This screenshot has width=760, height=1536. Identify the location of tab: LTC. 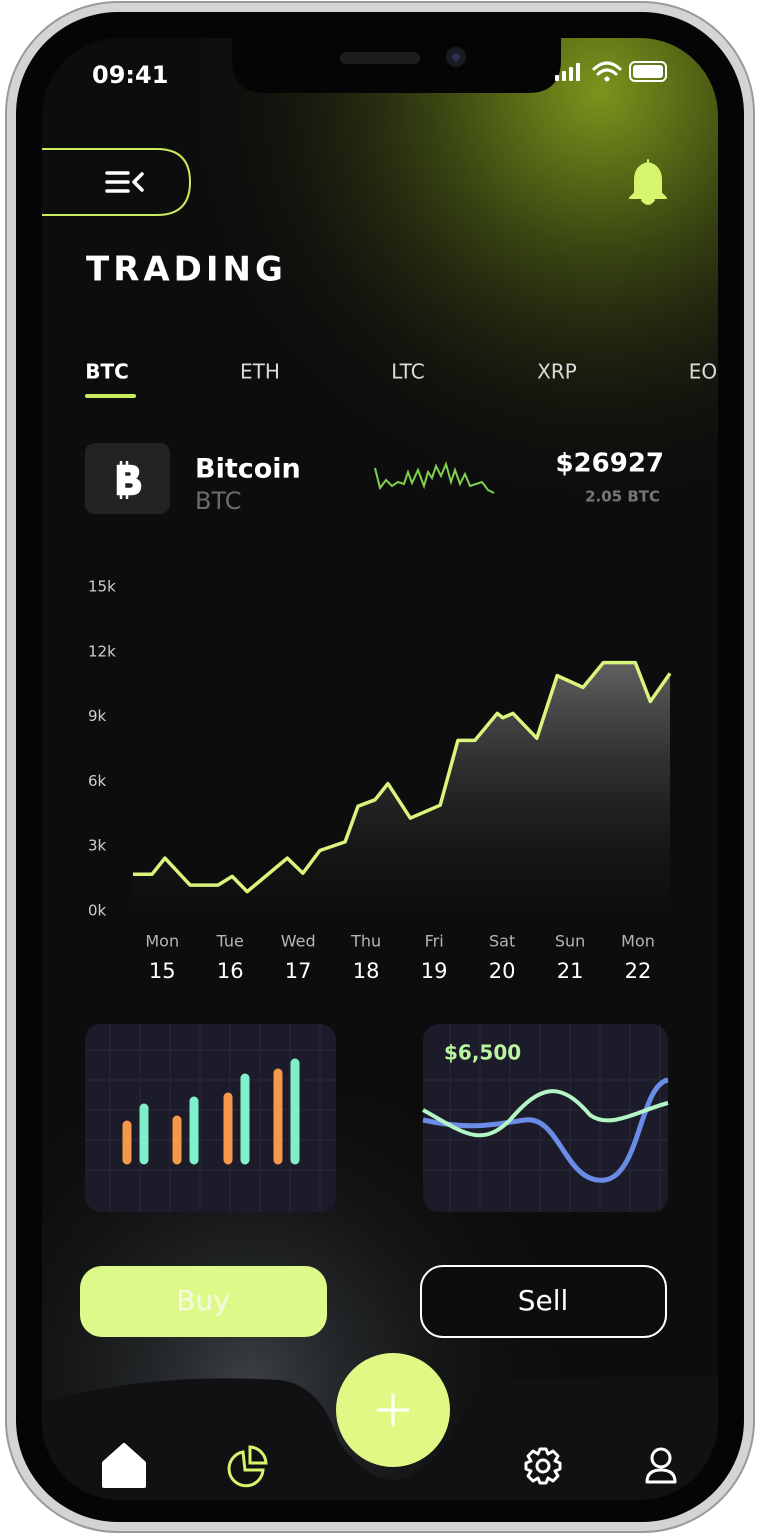
(407, 372).